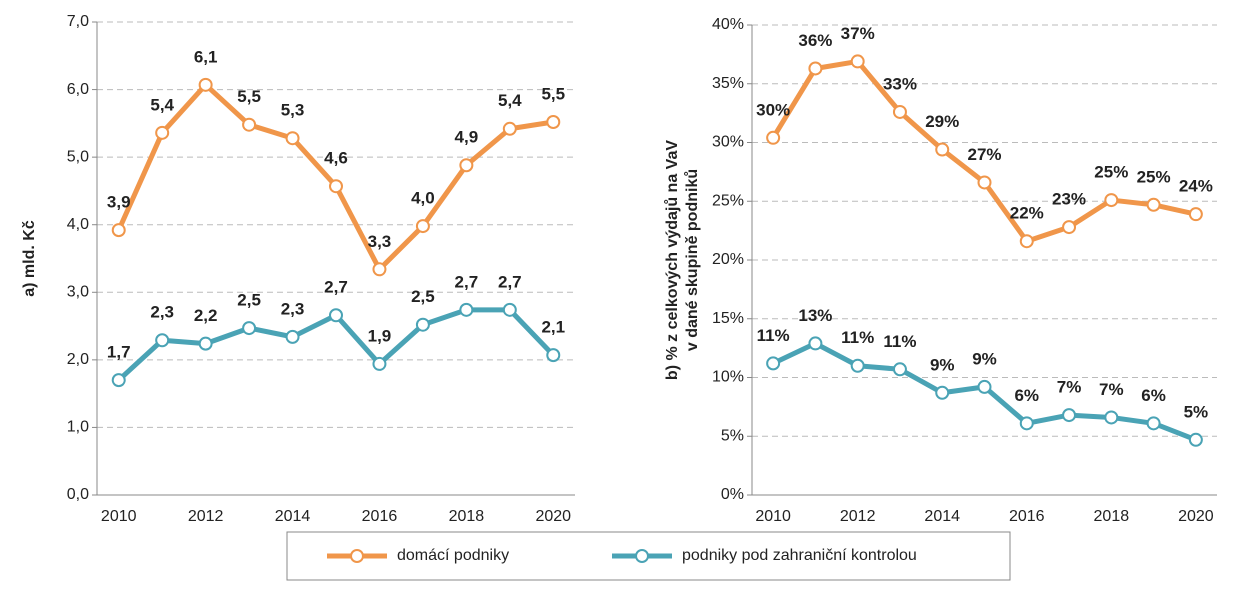 The image size is (1235, 592). Describe the element at coordinates (815, 315) in the screenshot. I see `data-label: 13%` at that location.